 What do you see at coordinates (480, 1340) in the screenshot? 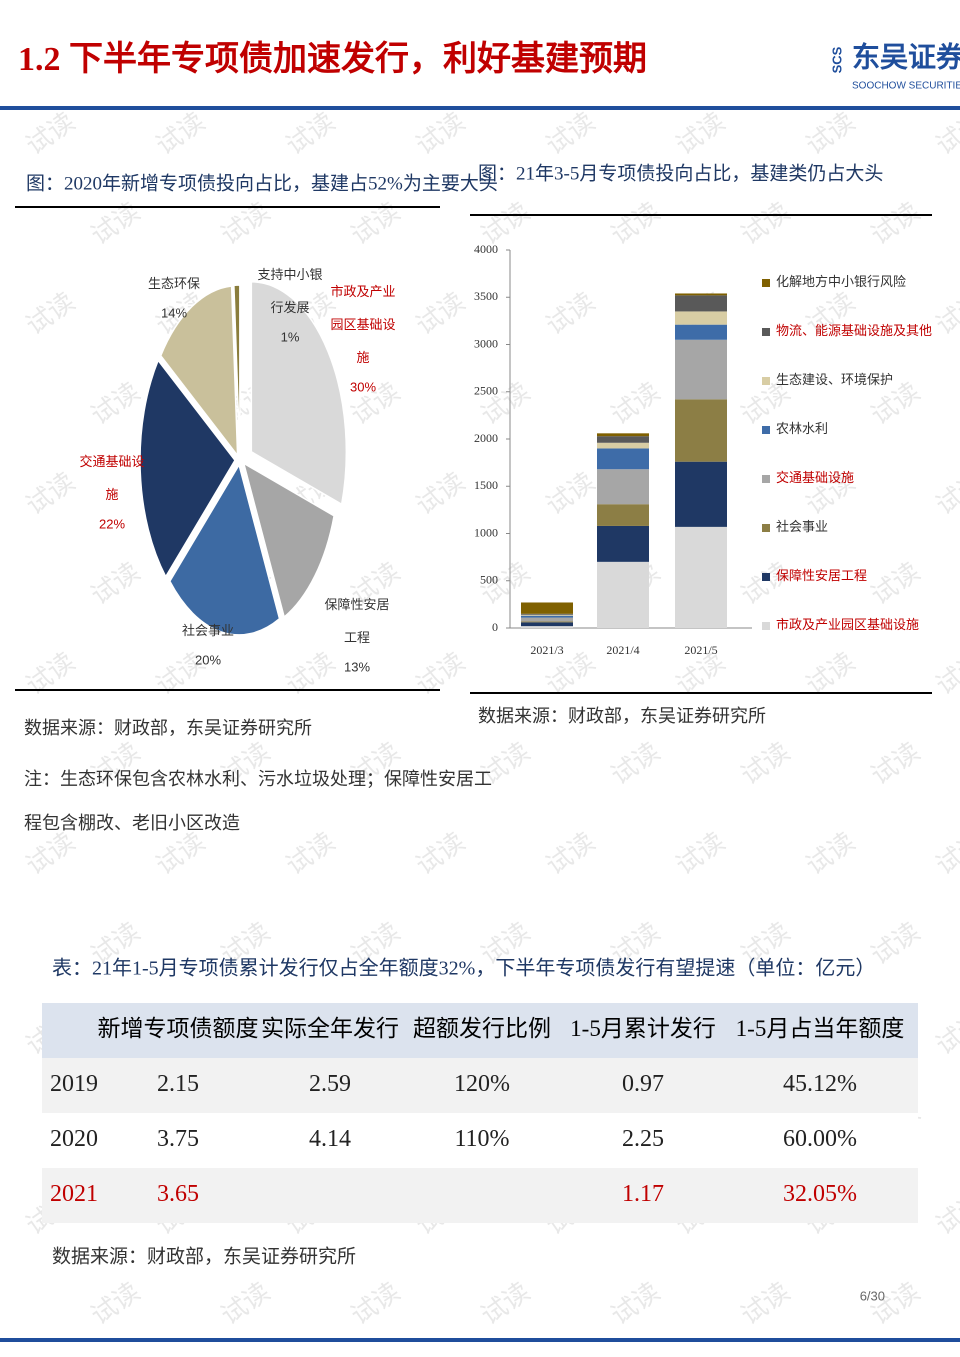
I see `footer-rule` at bounding box center [480, 1340].